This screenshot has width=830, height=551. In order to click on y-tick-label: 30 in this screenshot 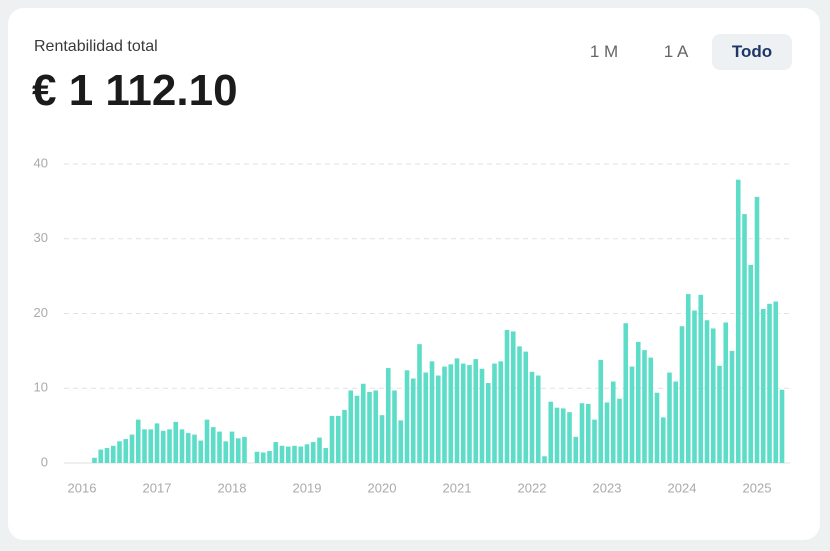, I will do `click(41, 237)`.